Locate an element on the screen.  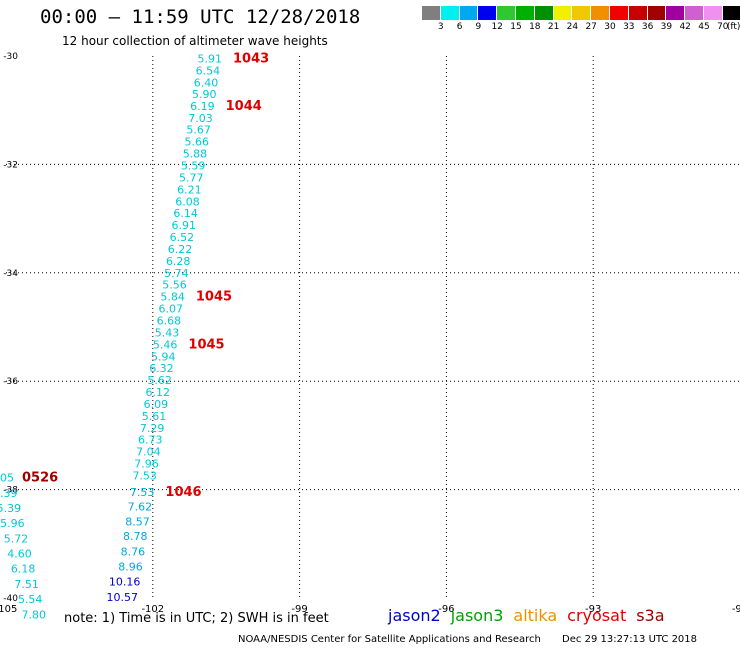
satellite-jason2-label: jason2 is located at coordinates (414, 615).